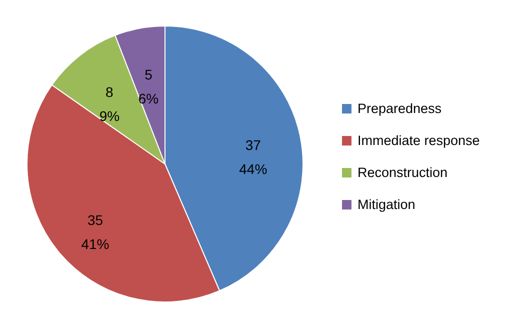  Describe the element at coordinates (95, 232) in the screenshot. I see `data-label: 35 41%` at that location.